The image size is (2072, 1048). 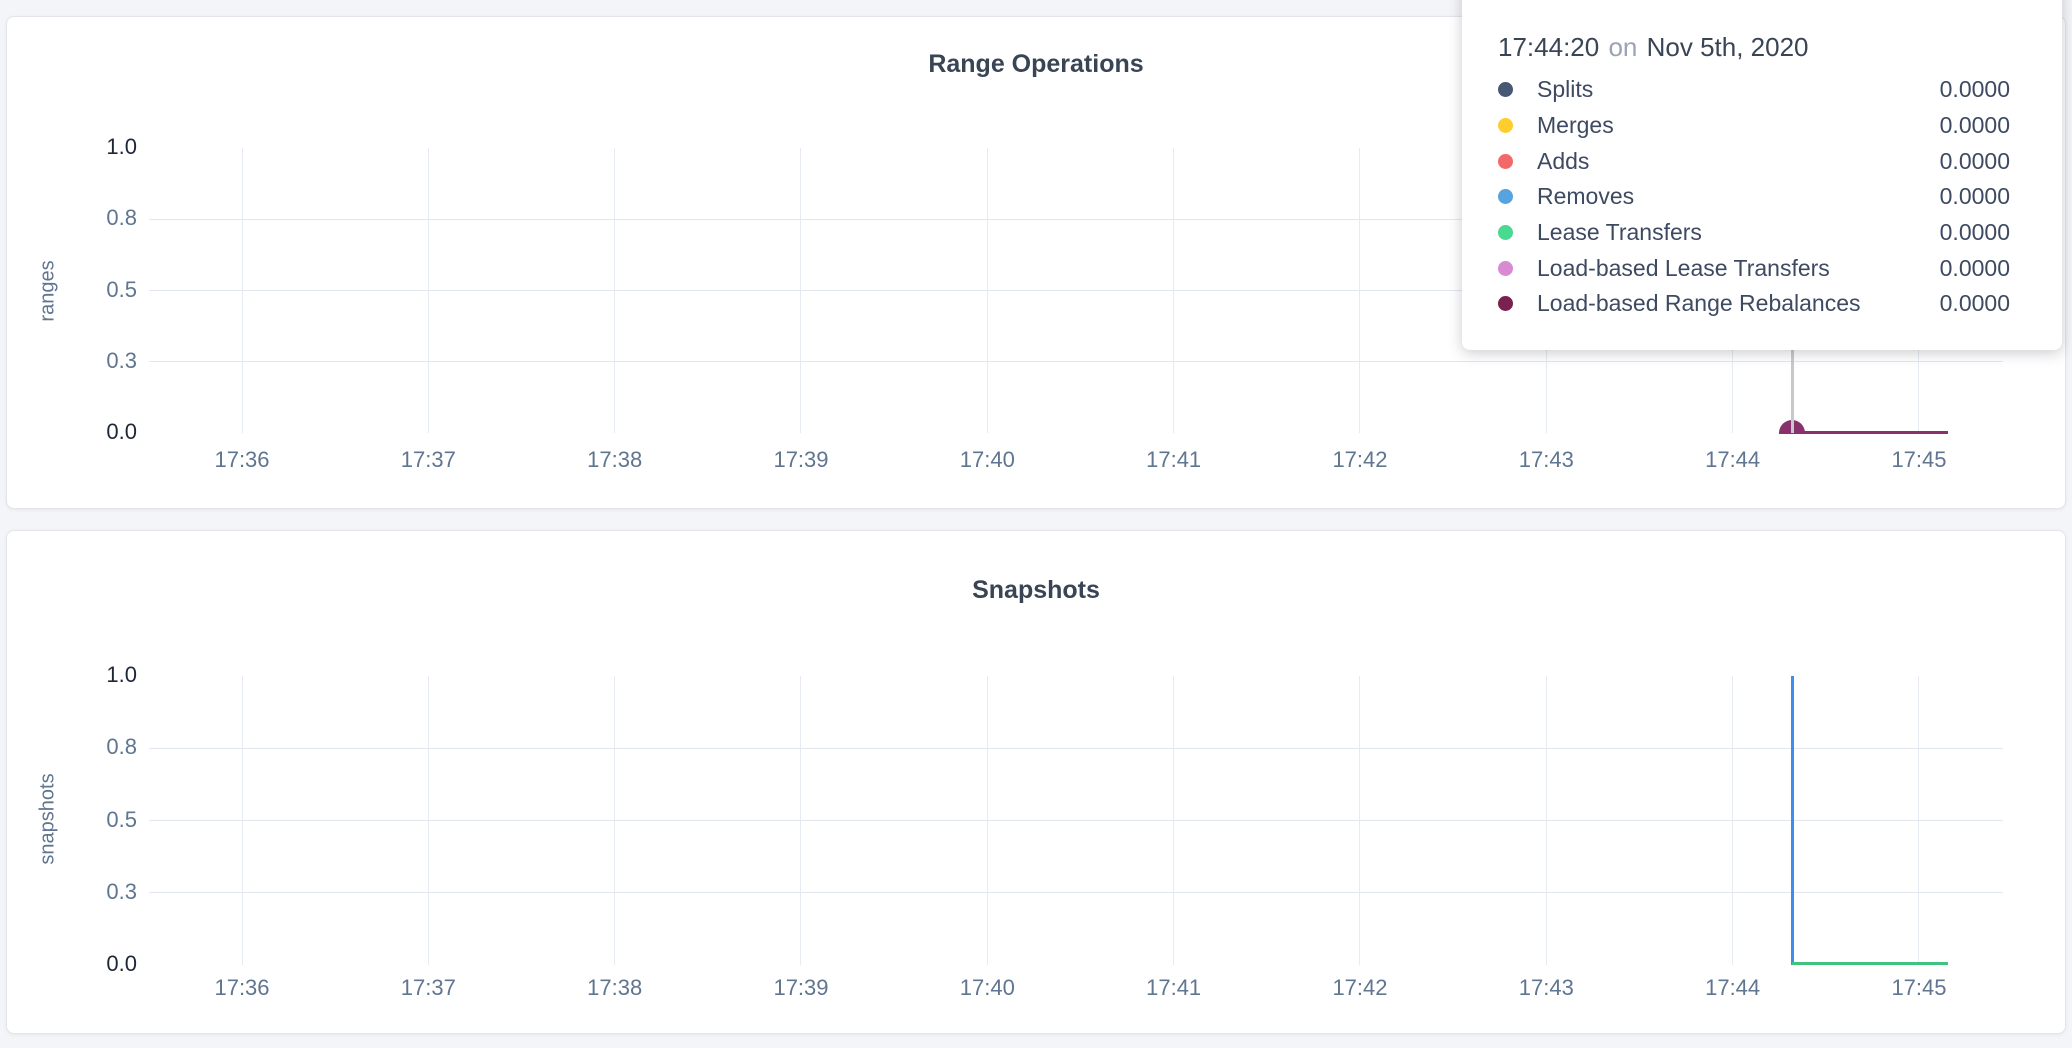 What do you see at coordinates (1754, 90) in the screenshot?
I see `tooltip-series-row: Splits 0.0000` at bounding box center [1754, 90].